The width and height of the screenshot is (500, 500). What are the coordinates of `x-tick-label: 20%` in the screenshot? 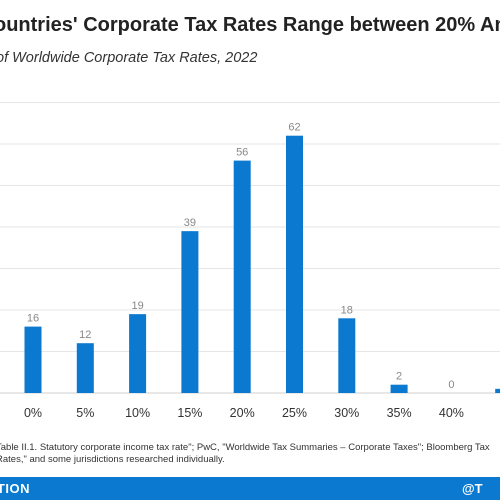 It's located at (242, 413).